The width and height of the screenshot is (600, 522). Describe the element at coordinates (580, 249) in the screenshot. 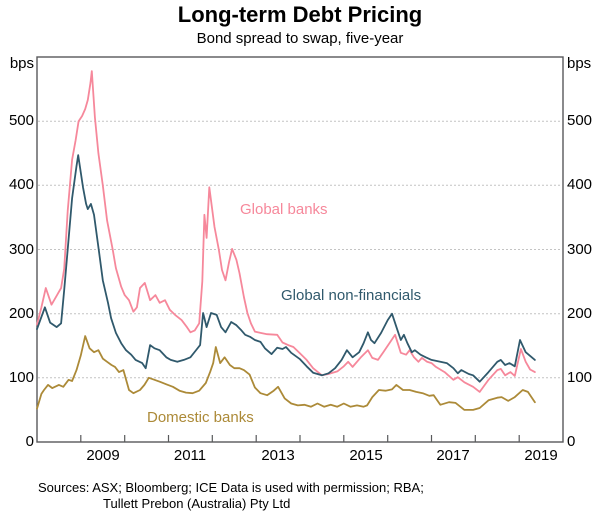

I see `y-axis-label-right-300: 300` at that location.